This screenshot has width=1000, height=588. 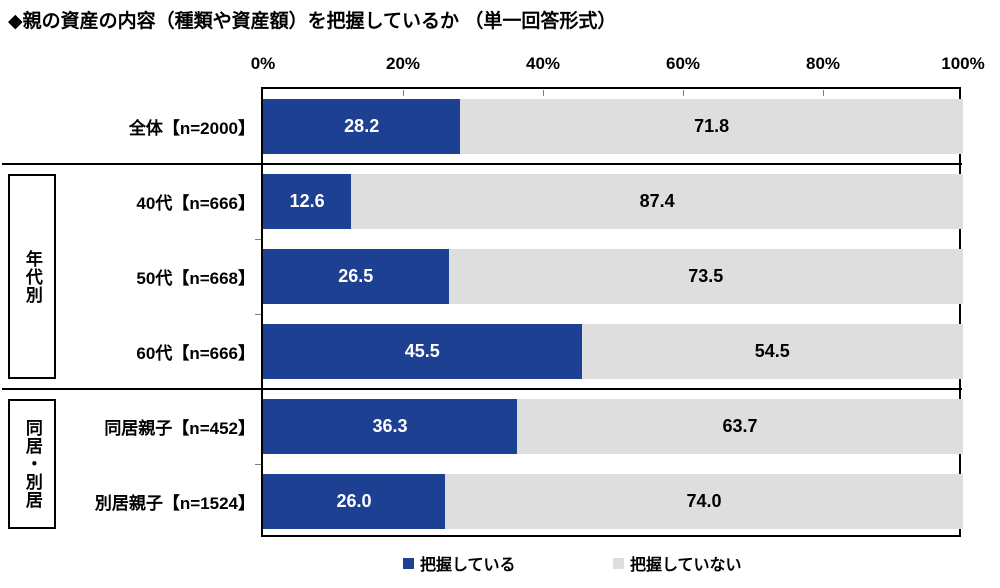 I want to click on bar-row: 45.5 54.5, so click(x=613, y=351).